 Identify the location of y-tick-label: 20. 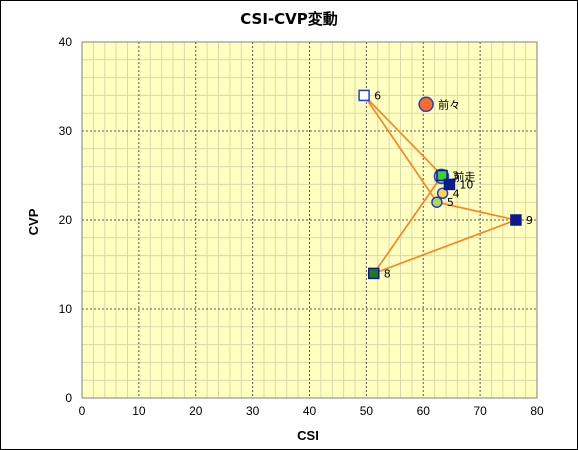
(66, 220).